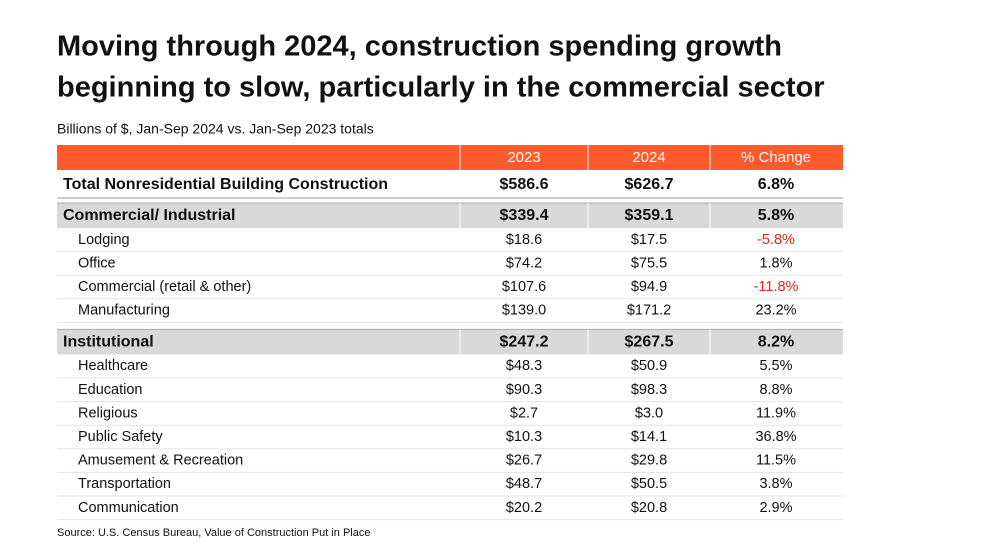  Describe the element at coordinates (775, 390) in the screenshot. I see `cell: 8.8%` at that location.